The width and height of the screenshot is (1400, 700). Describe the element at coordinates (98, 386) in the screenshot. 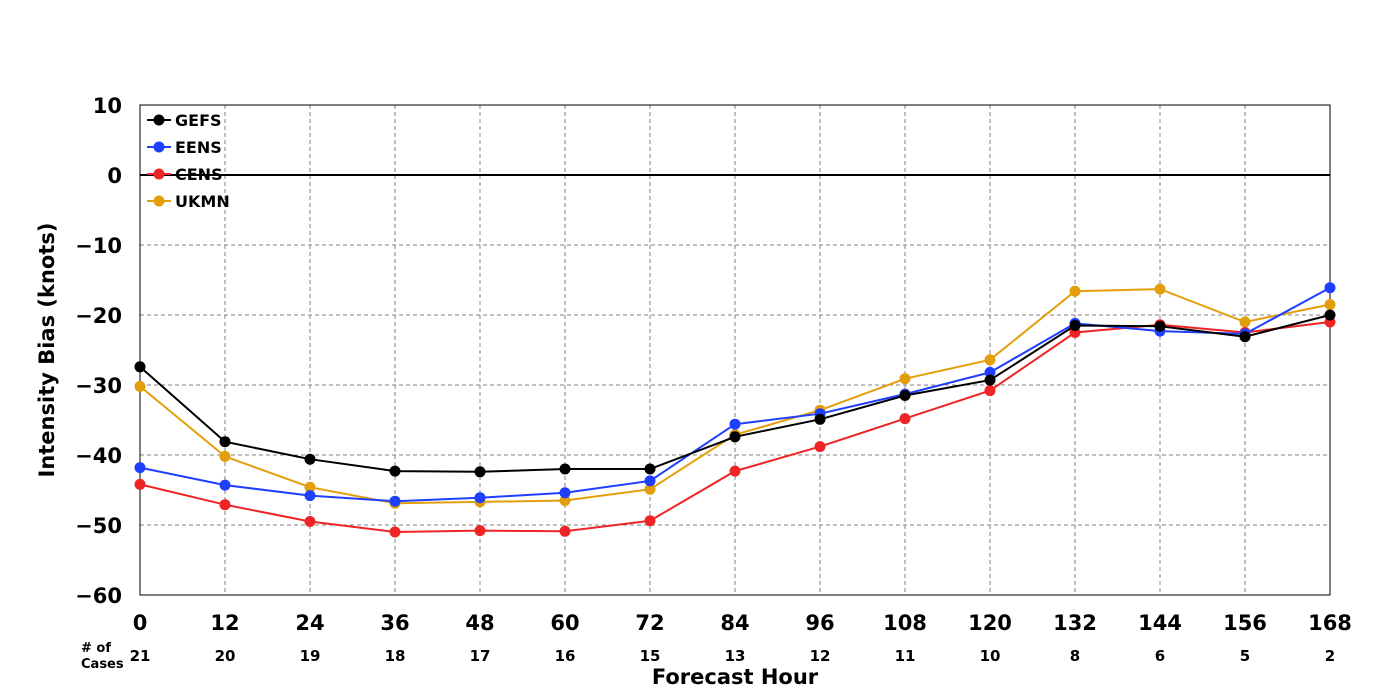

I see `y-tick-label: −30` at that location.